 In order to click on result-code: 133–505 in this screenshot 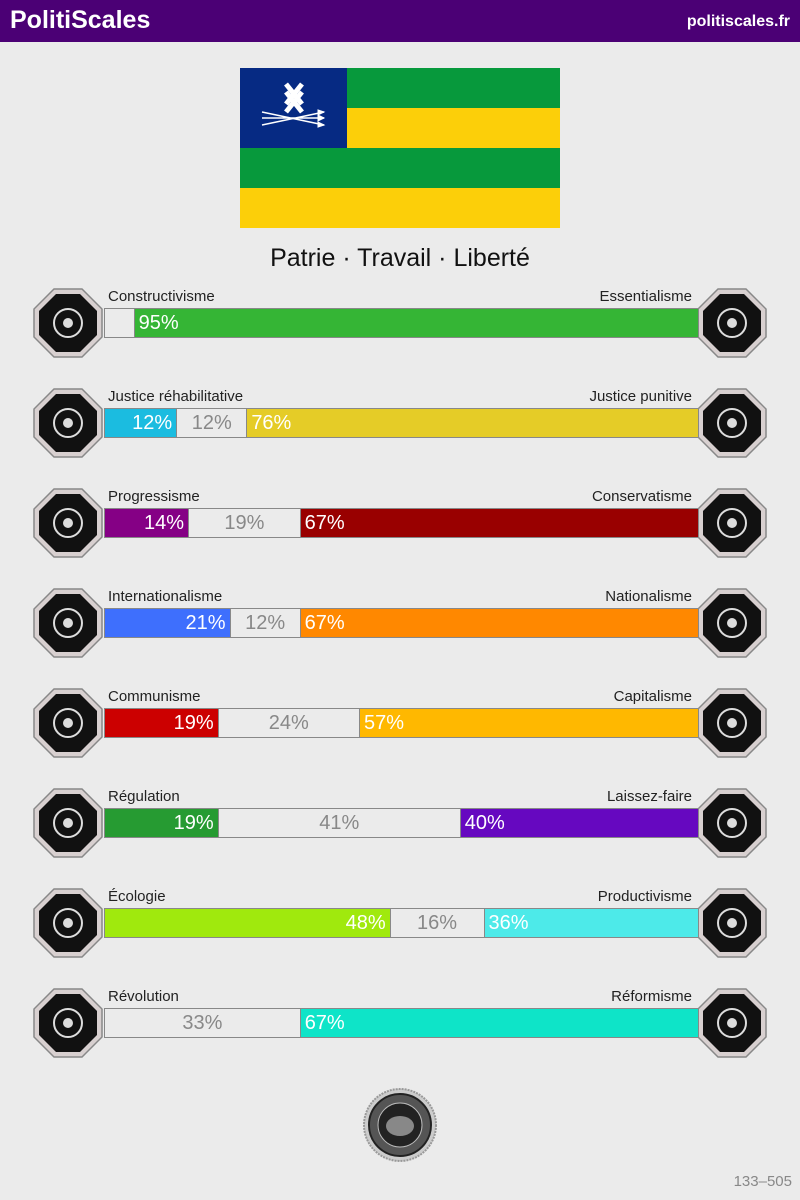, I will do `click(762, 1181)`.